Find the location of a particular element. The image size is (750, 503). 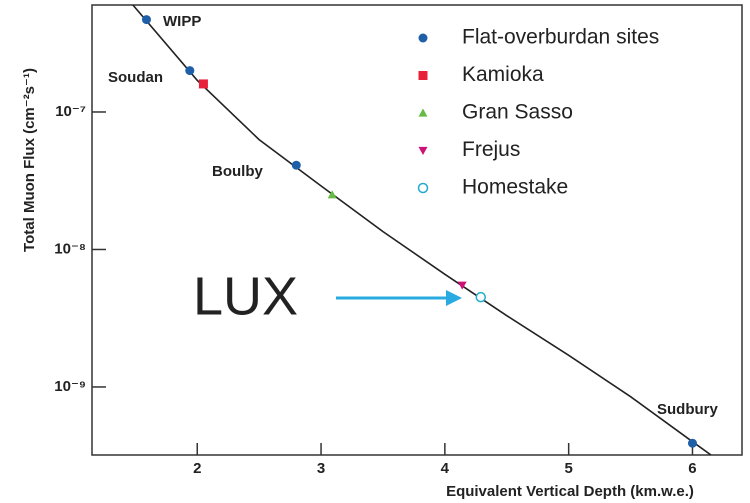

legend-label: Homestake is located at coordinates (515, 187).